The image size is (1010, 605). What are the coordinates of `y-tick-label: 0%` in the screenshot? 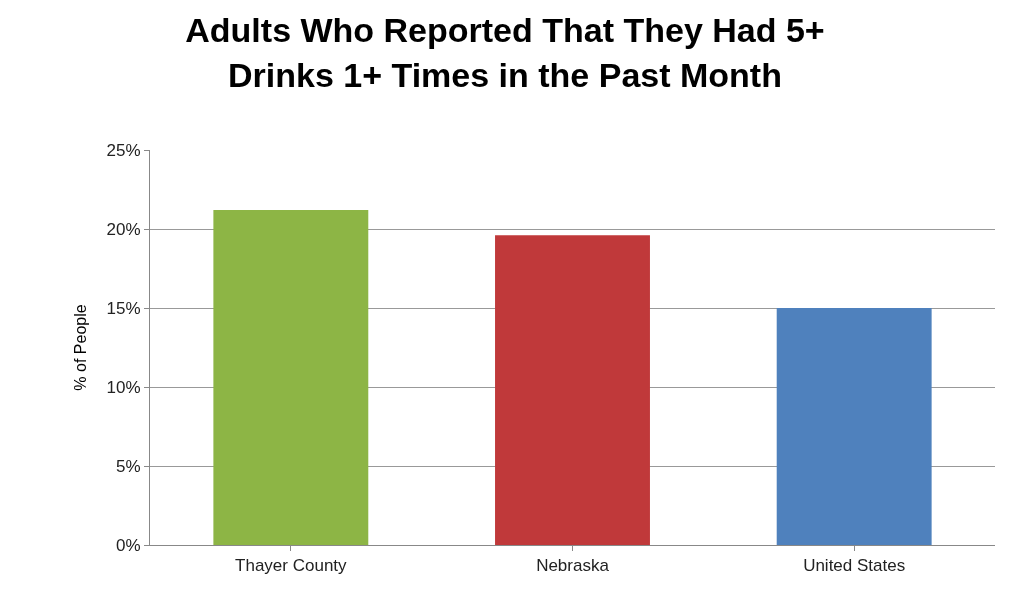 It's located at (128, 545).